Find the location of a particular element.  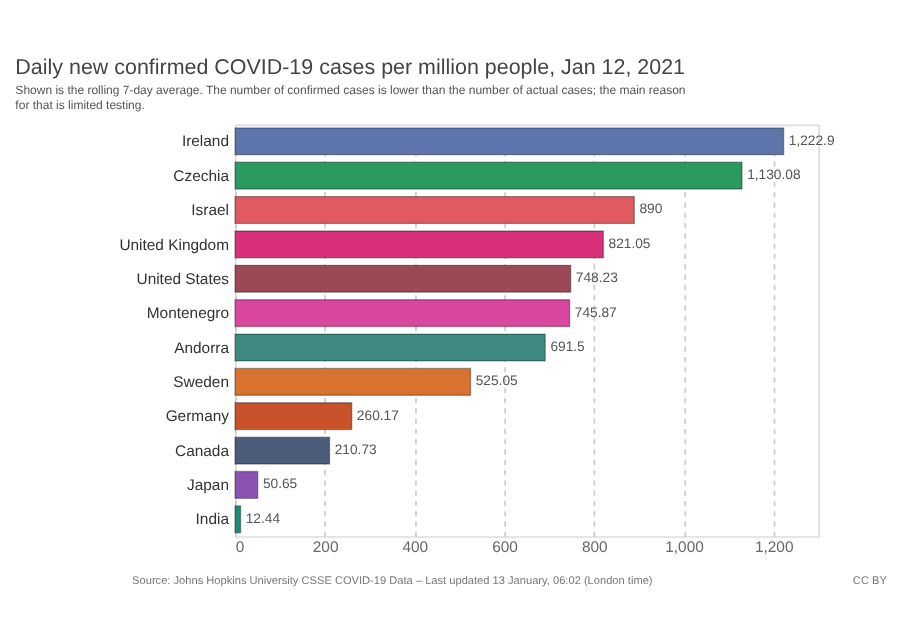

x-tick-label: 200 is located at coordinates (325, 547).